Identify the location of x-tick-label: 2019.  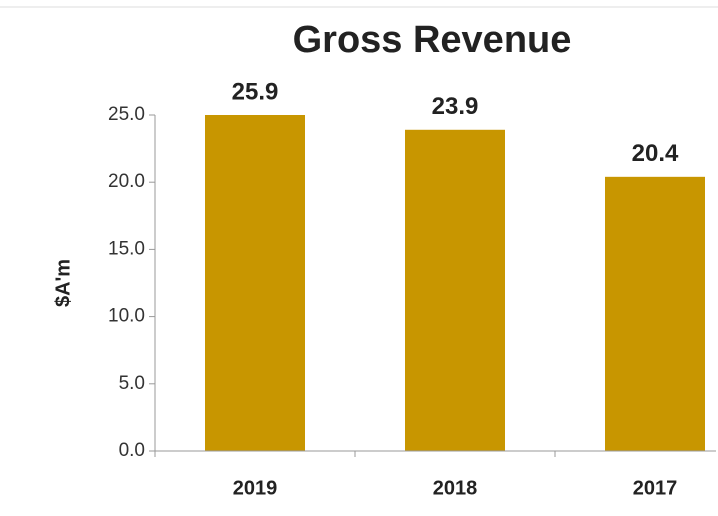
(255, 488).